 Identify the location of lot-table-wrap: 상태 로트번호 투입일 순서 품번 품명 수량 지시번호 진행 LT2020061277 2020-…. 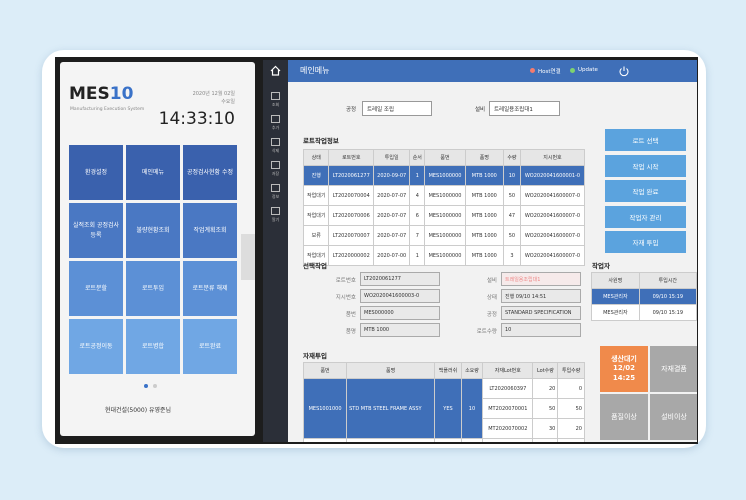
(444, 207).